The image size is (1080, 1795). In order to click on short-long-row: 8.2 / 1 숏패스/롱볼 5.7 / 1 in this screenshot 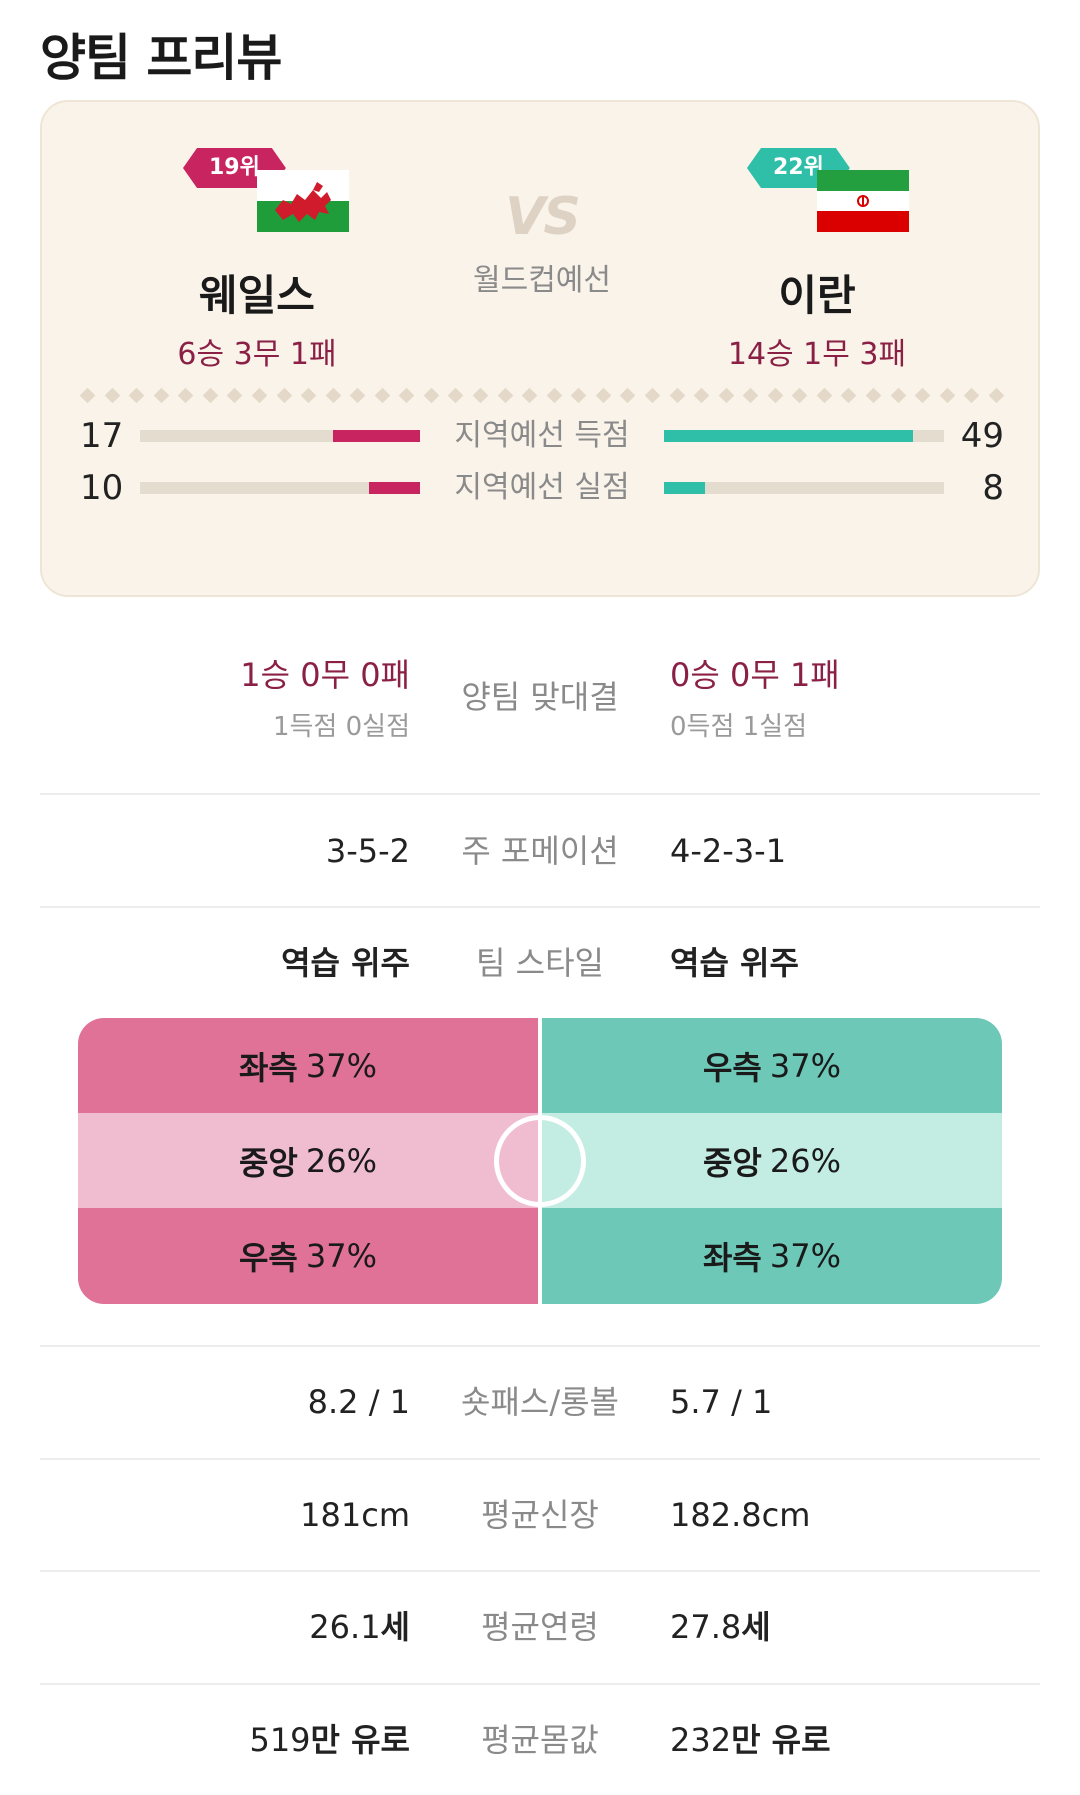, I will do `click(540, 1402)`.